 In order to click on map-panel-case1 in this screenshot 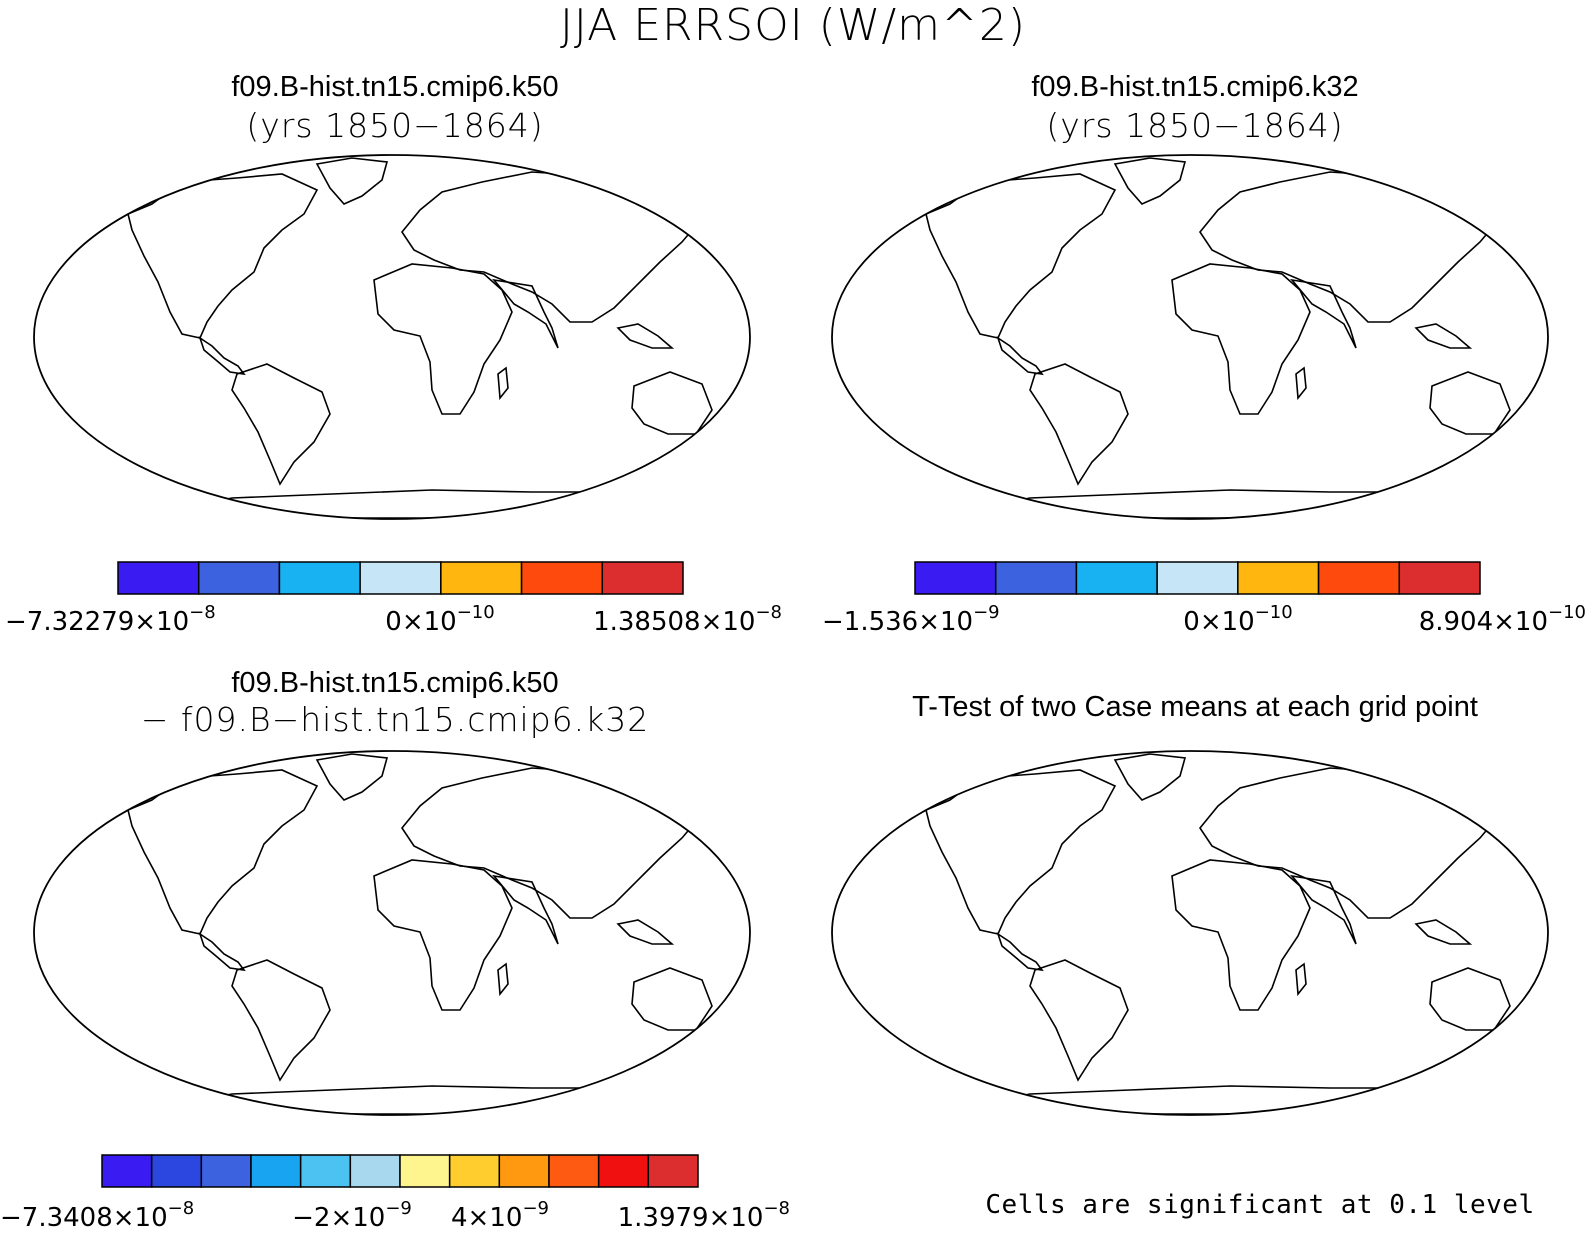, I will do `click(392, 337)`.